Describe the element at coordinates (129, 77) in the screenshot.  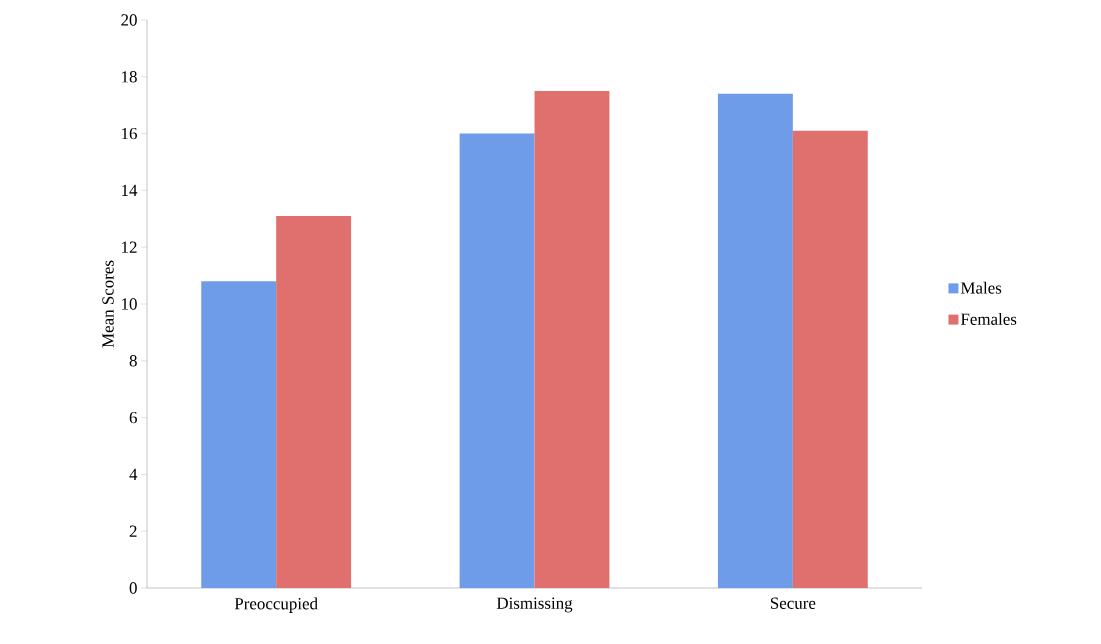
I see `y-tick-label: 18` at that location.